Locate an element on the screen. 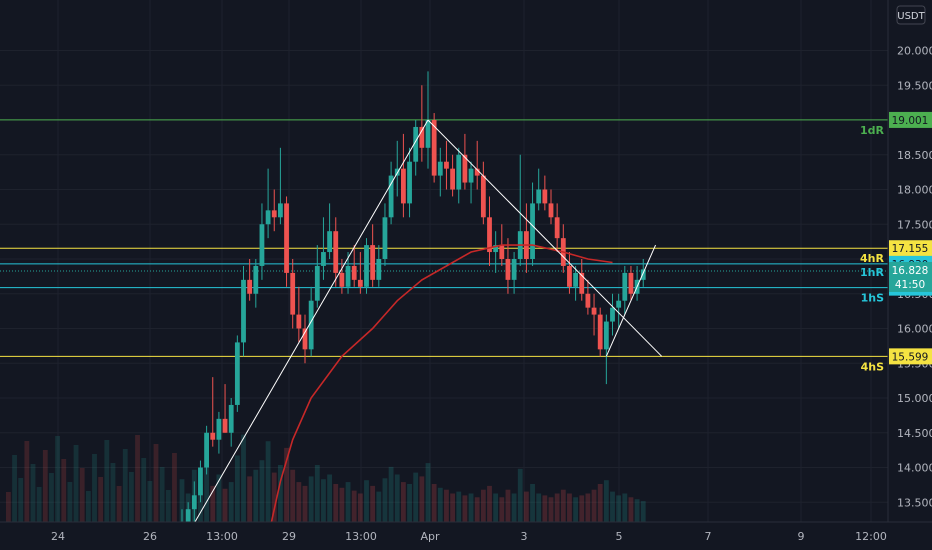  current-price-box is located at coordinates (910, 276).